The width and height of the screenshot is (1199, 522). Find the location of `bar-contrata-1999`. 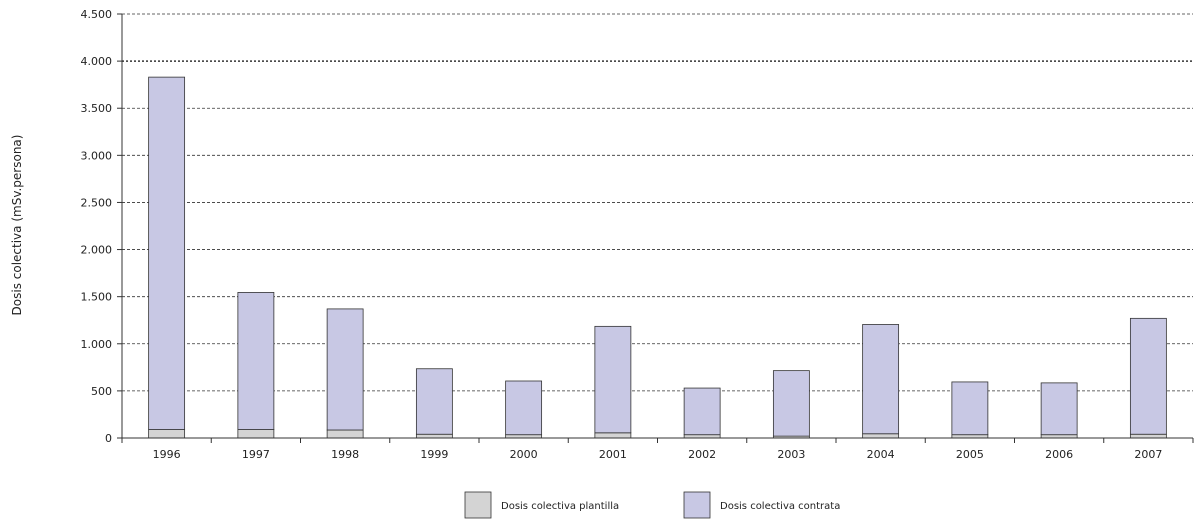

bar-contrata-1999 is located at coordinates (434, 401).